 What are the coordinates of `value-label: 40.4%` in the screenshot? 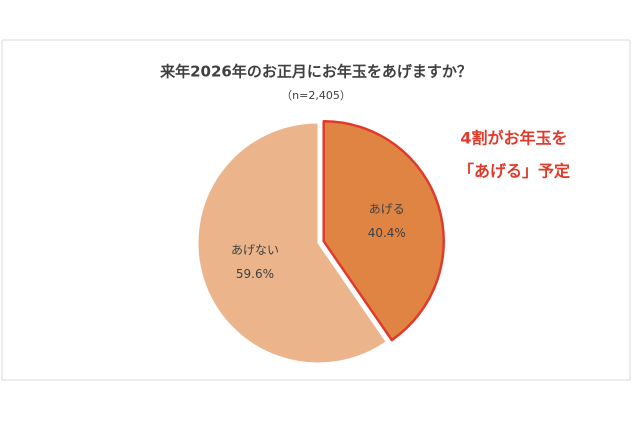 It's located at (387, 233).